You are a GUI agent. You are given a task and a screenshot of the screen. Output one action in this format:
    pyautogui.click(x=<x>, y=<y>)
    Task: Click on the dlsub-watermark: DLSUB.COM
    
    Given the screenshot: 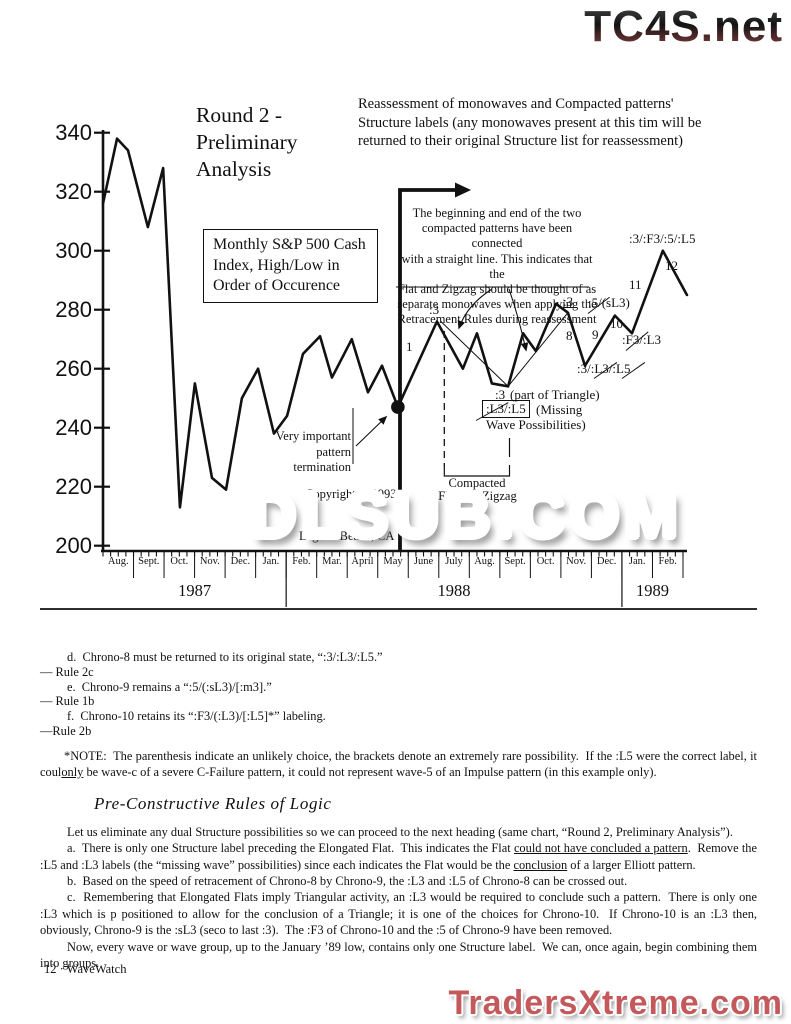 What is the action you would take?
    pyautogui.click(x=466, y=515)
    